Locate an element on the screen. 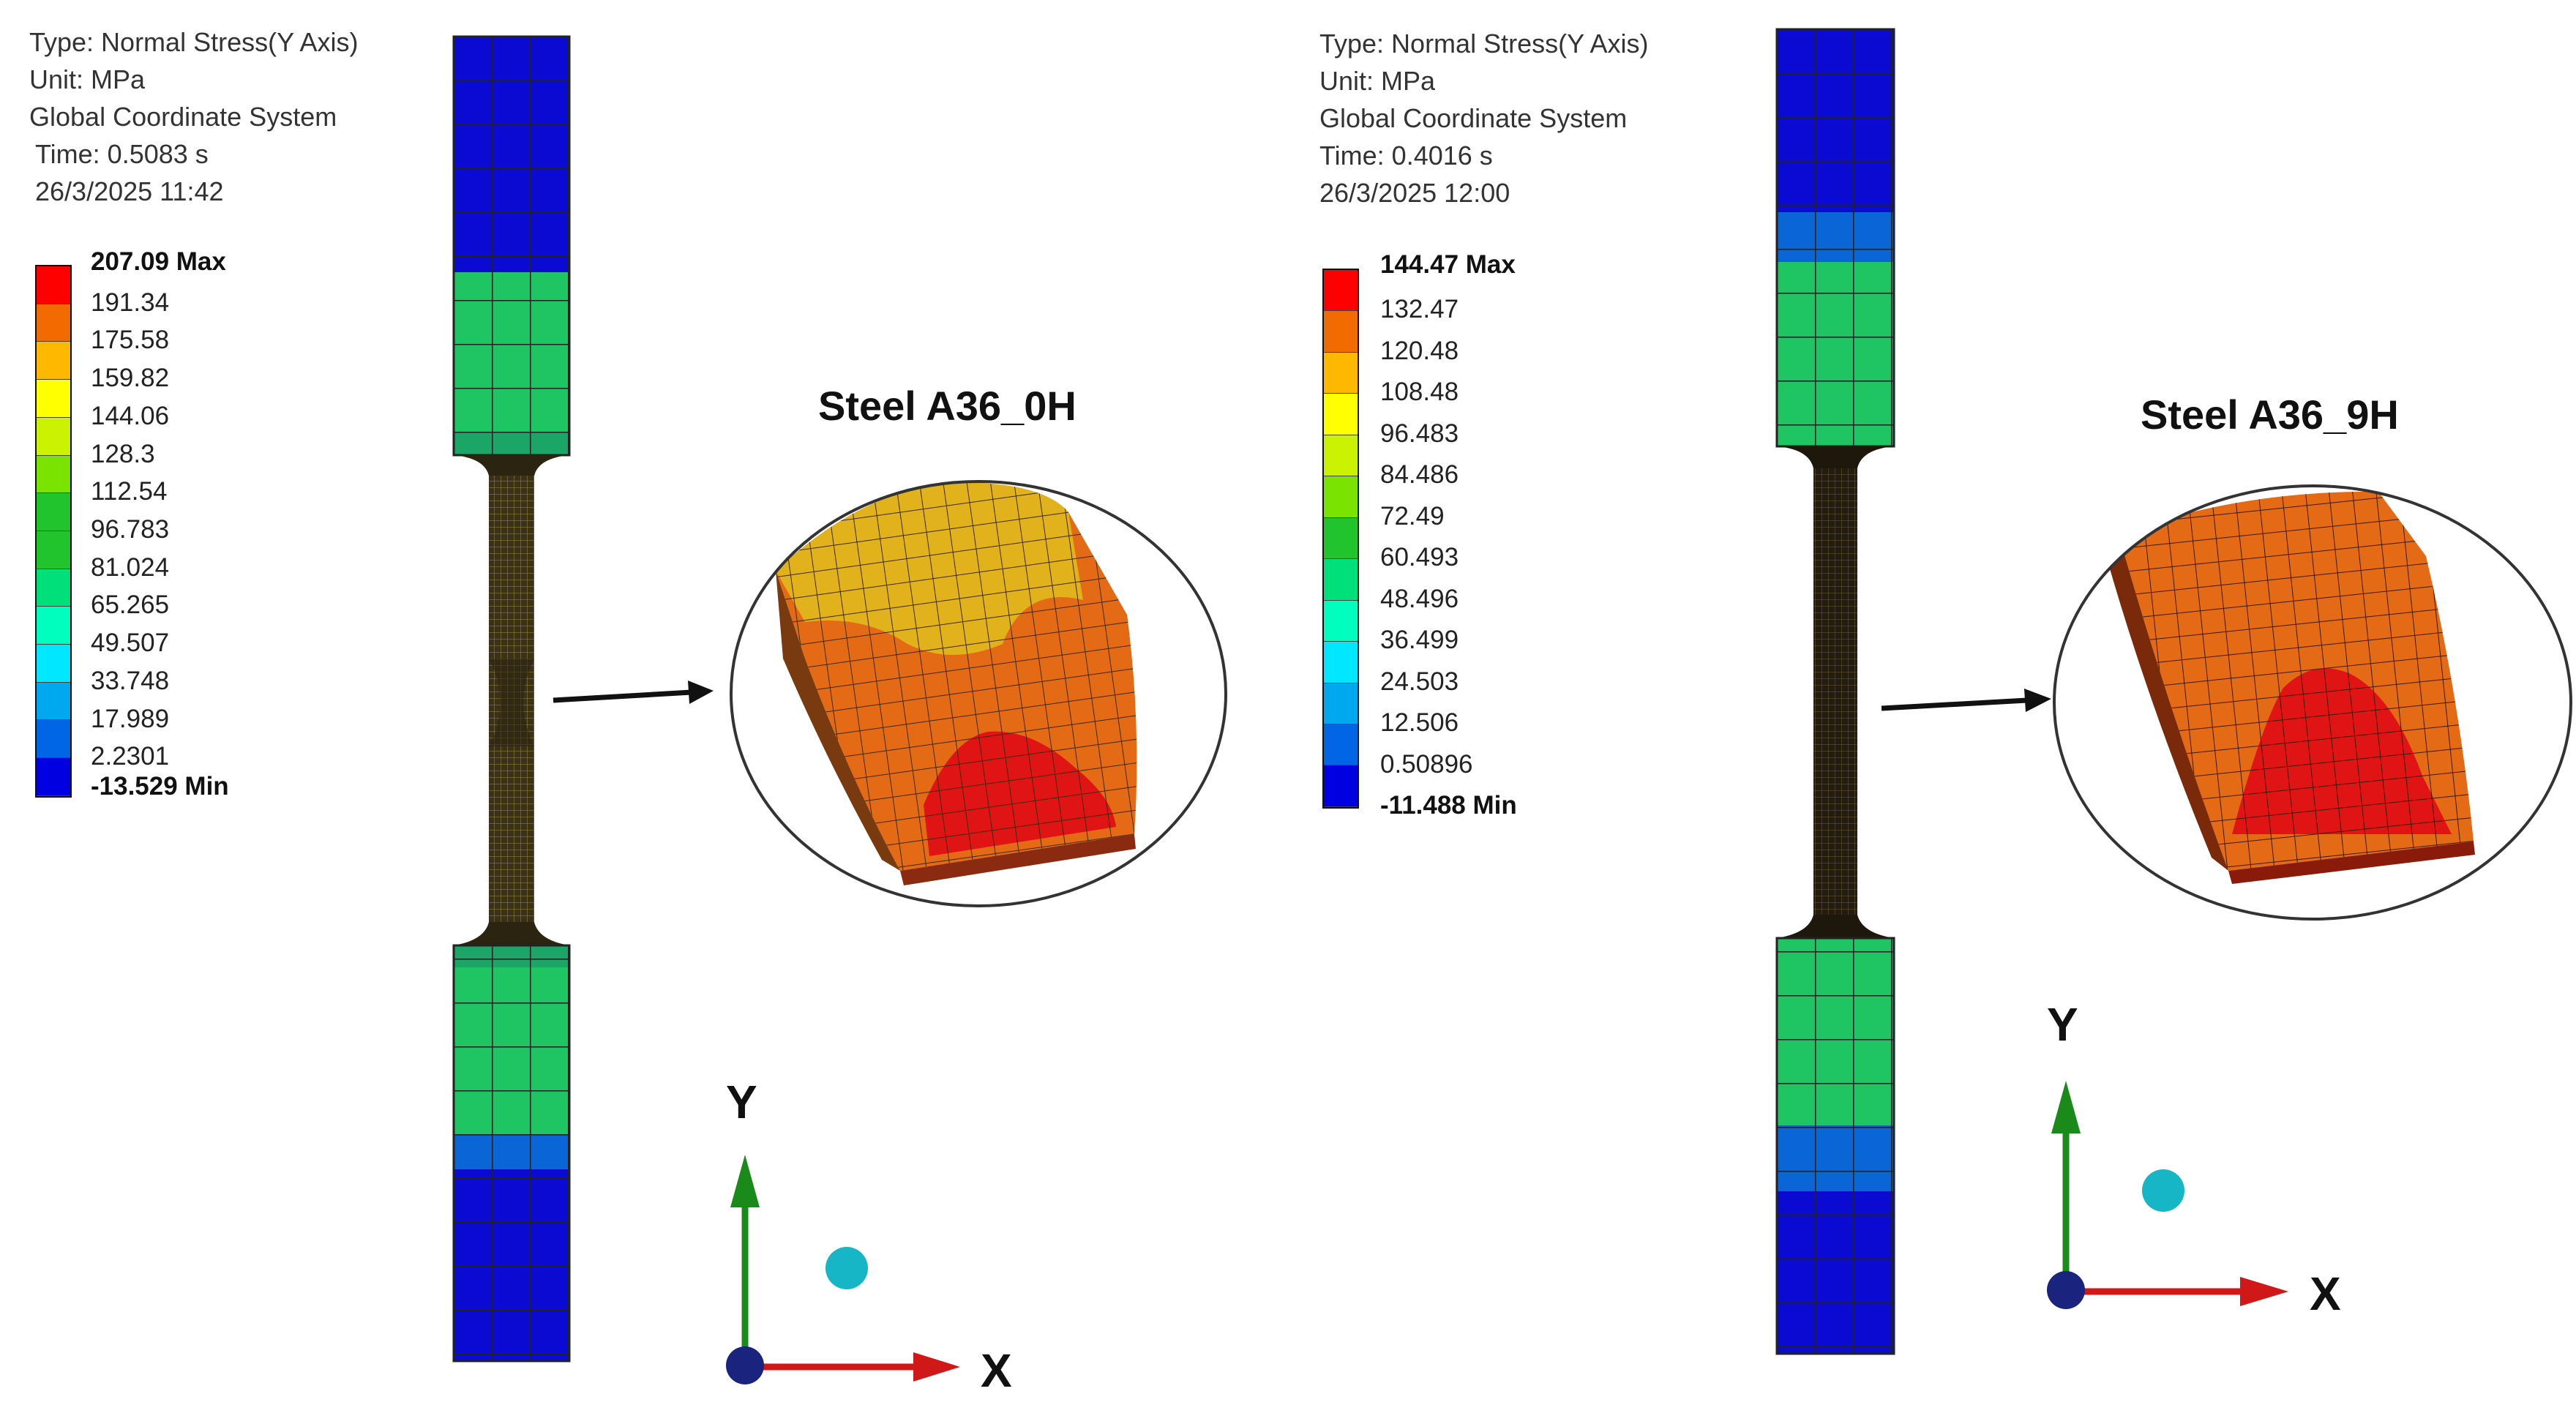 The width and height of the screenshot is (2576, 1413). legend-value-label: 60.493 is located at coordinates (1419, 557).